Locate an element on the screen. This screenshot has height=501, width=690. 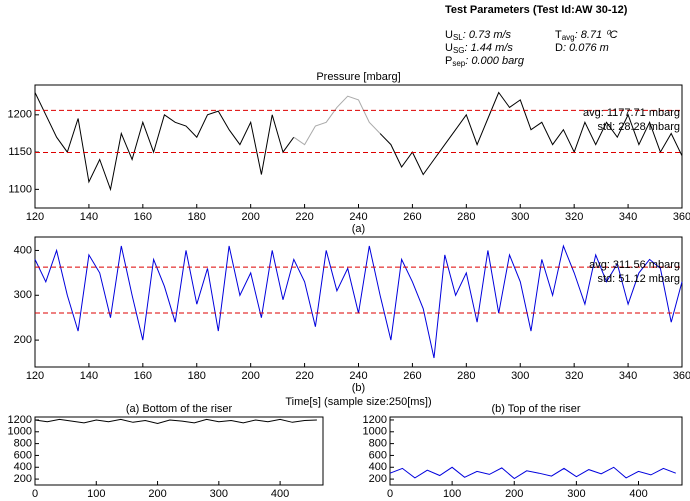
parameter: D: 0.076 m is located at coordinates (582, 48).